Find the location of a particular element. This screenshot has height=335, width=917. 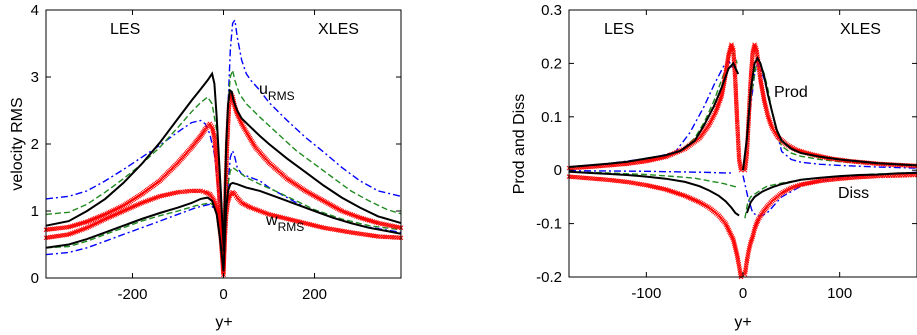

right-series-12-line is located at coordinates (654, 114).